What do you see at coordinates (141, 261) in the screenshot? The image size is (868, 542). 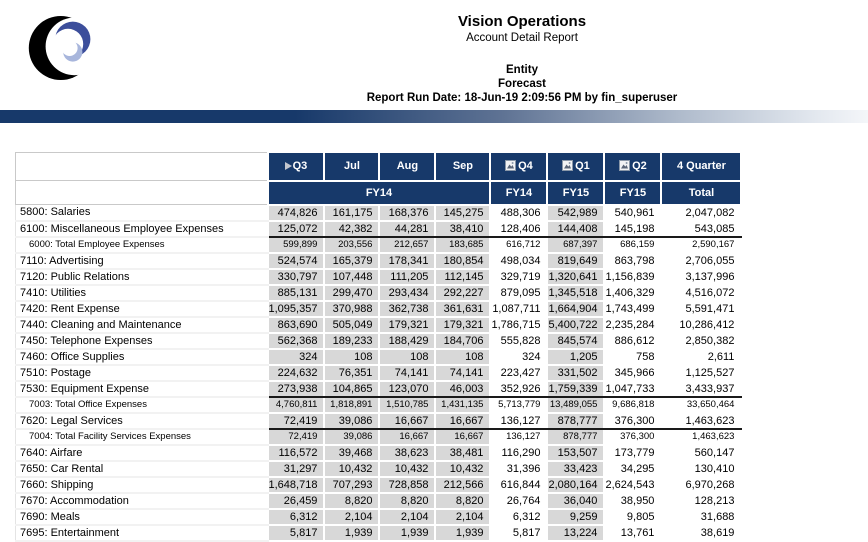 I see `row-label: 7110: Advertising` at bounding box center [141, 261].